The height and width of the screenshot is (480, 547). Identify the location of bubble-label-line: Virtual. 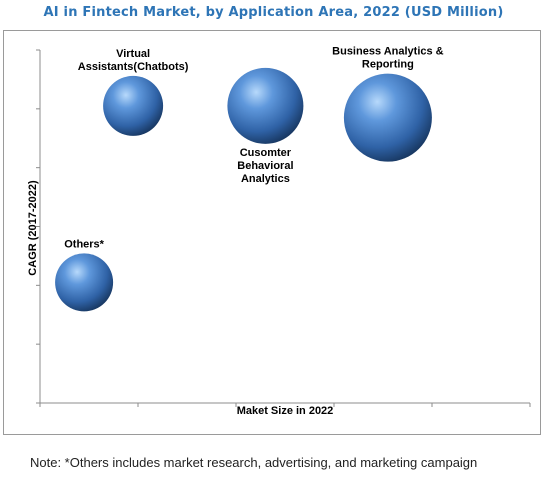
(133, 54).